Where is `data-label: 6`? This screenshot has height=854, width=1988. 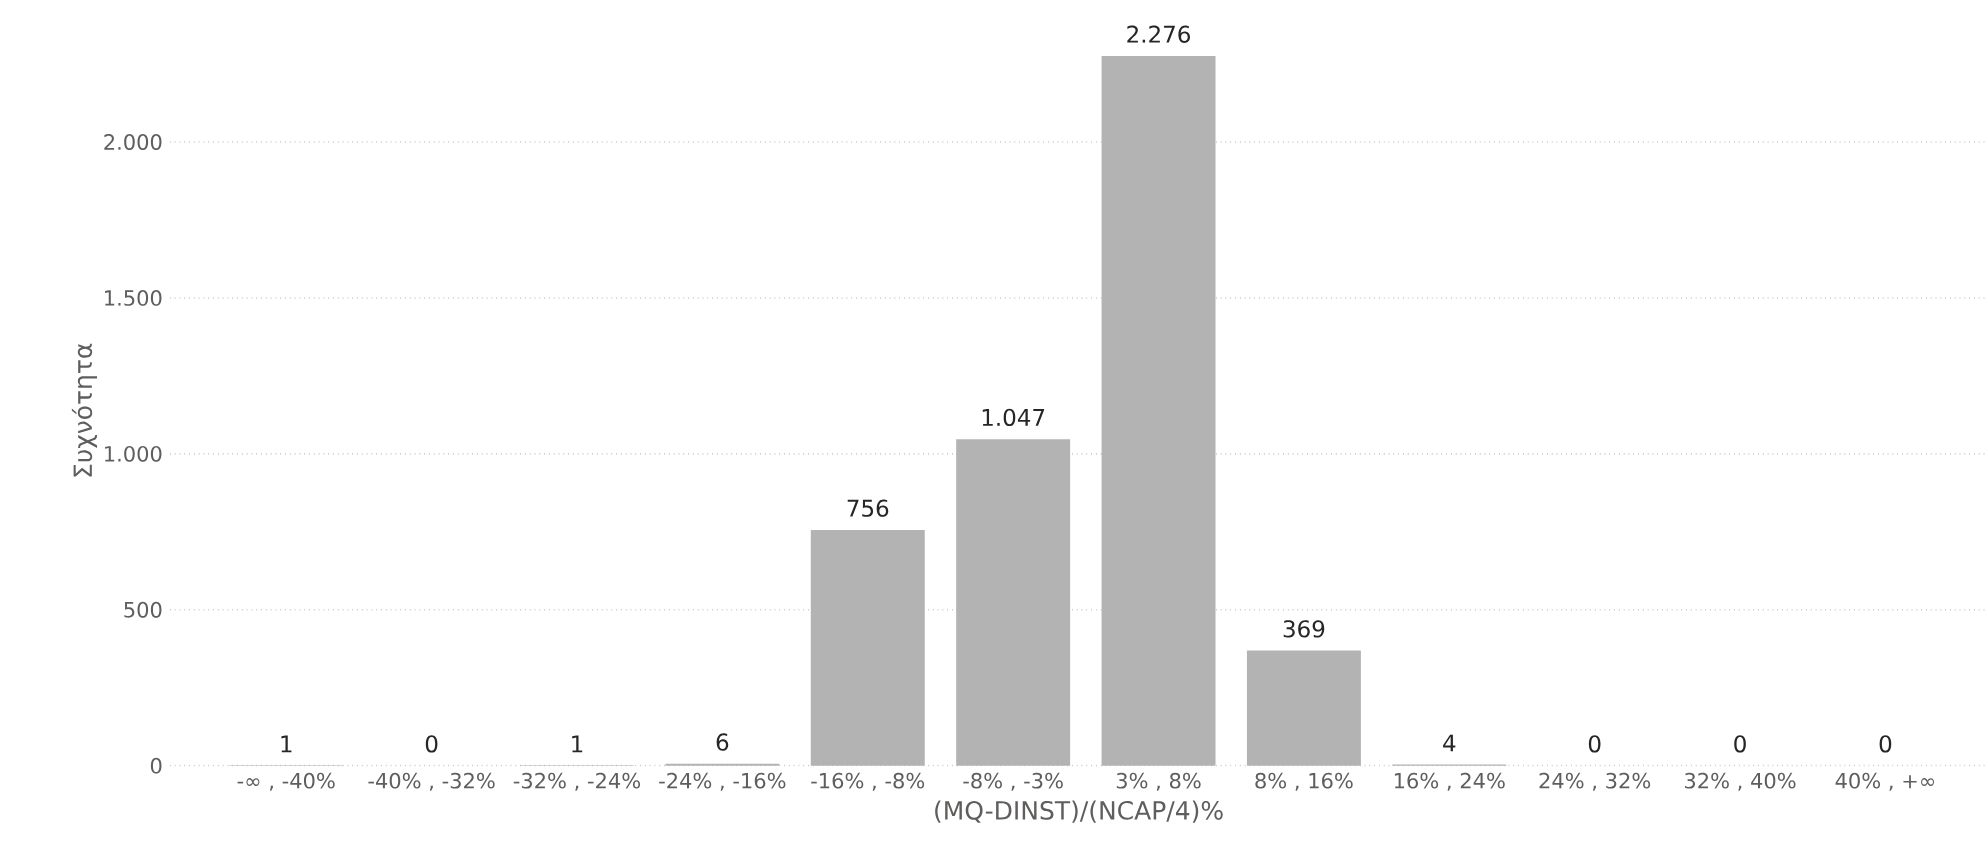 data-label: 6 is located at coordinates (722, 742).